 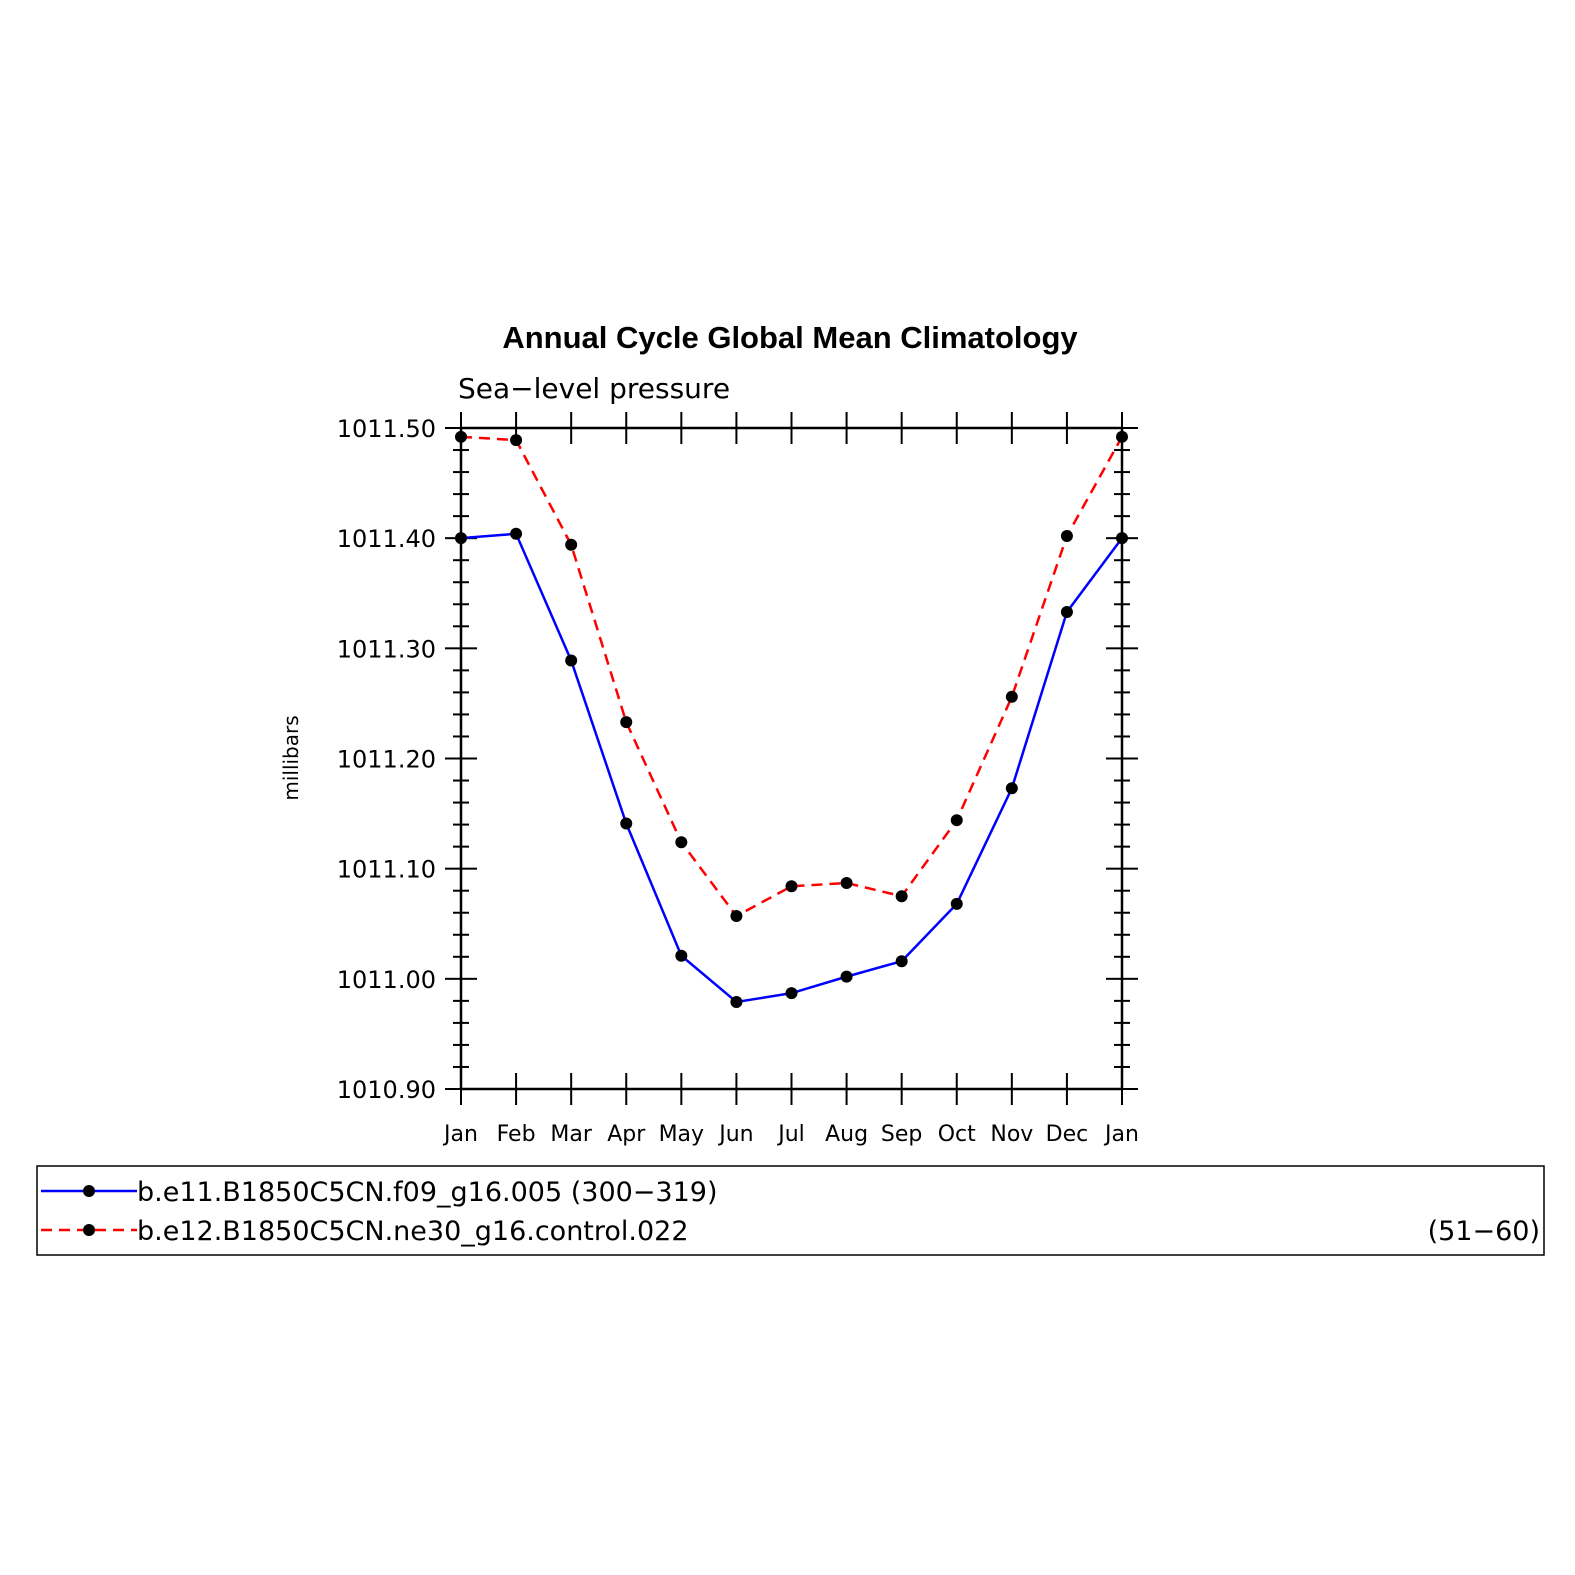 I want to click on y-axis-label: millibars, so click(x=291, y=757).